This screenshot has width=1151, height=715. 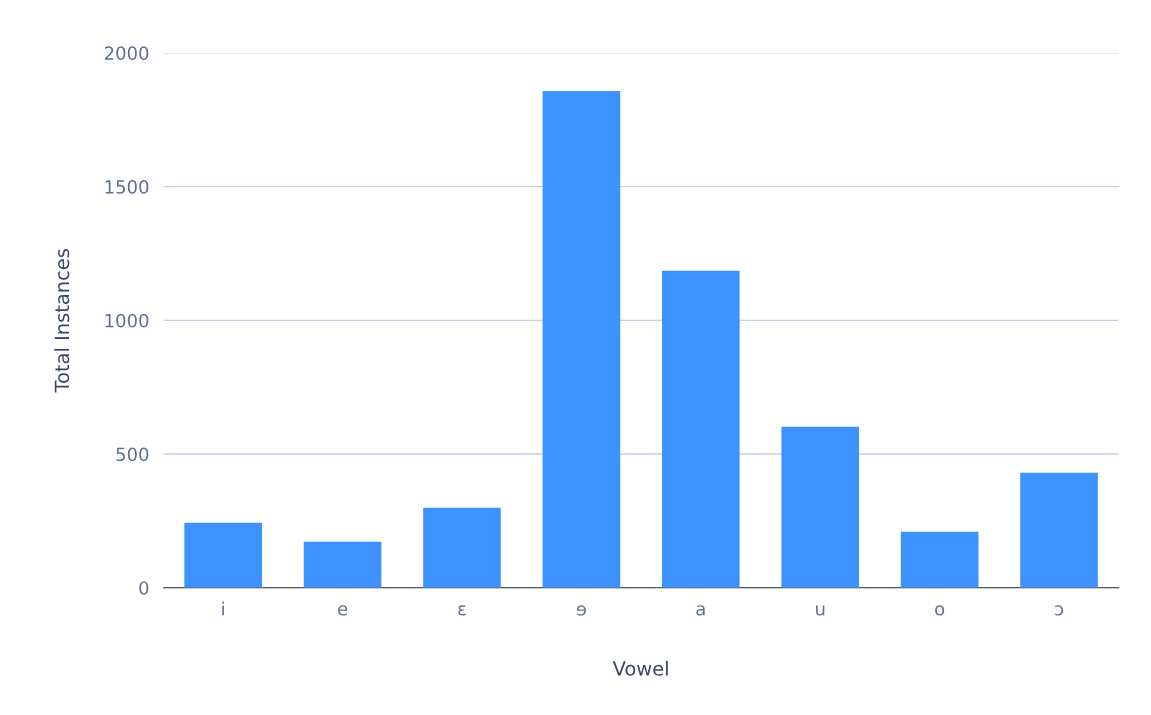 What do you see at coordinates (1059, 610) in the screenshot?
I see `x-tick-label: ɔ` at bounding box center [1059, 610].